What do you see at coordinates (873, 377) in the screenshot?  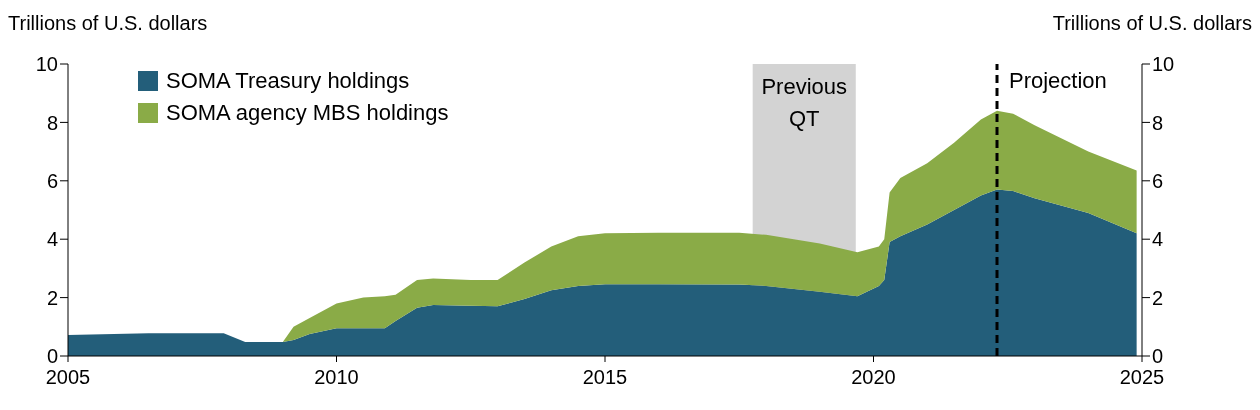 I see `x-tick-label: 2020` at bounding box center [873, 377].